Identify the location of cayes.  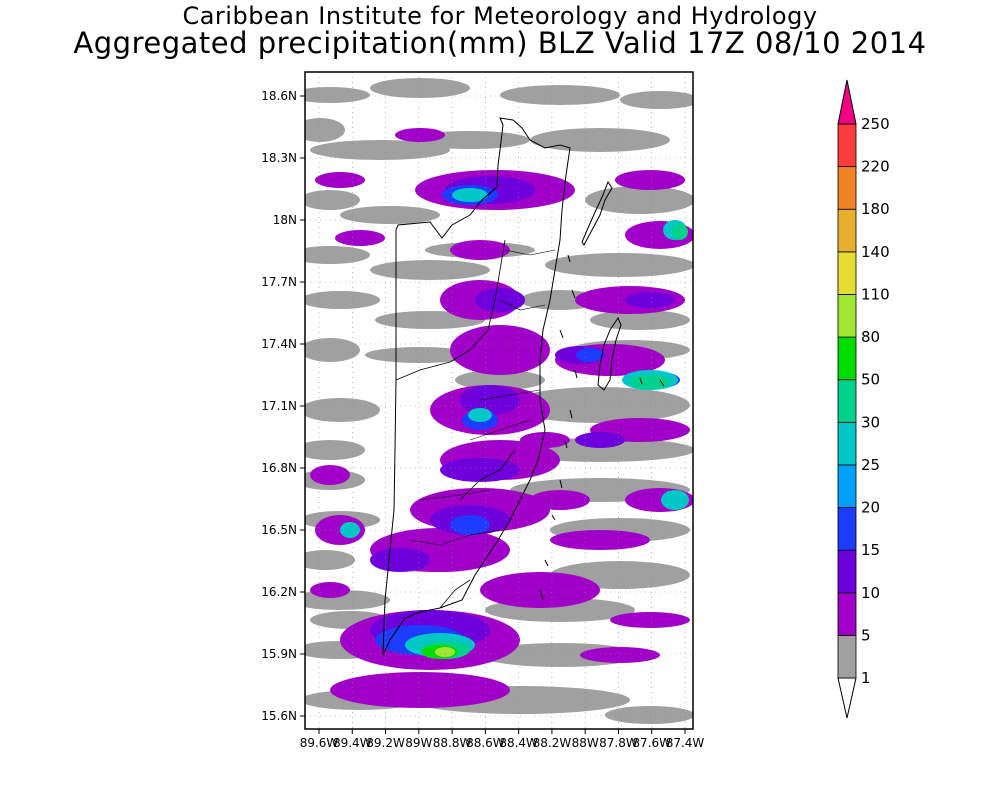
(602, 427).